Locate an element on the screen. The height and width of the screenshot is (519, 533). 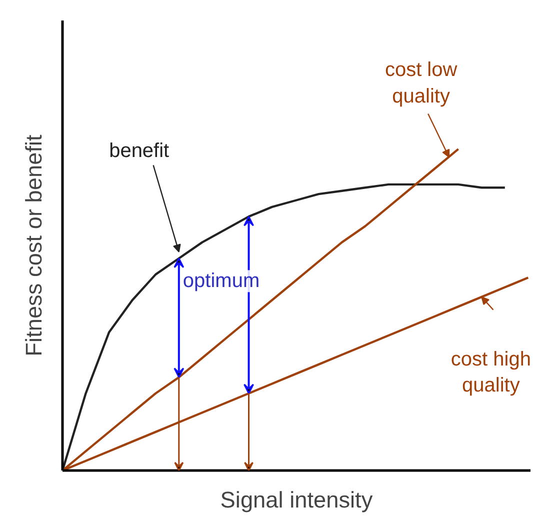
series-label: cost high quality is located at coordinates (490, 372).